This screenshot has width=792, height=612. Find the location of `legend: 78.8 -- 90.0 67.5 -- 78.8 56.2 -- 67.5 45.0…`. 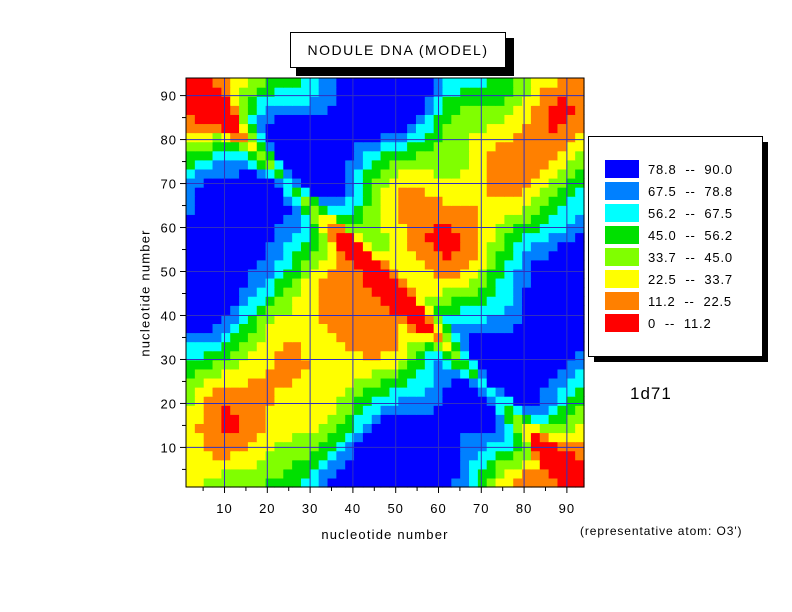

legend: 78.8 -- 90.0 67.5 -- 78.8 56.2 -- 67.5 45.0… is located at coordinates (675, 246).